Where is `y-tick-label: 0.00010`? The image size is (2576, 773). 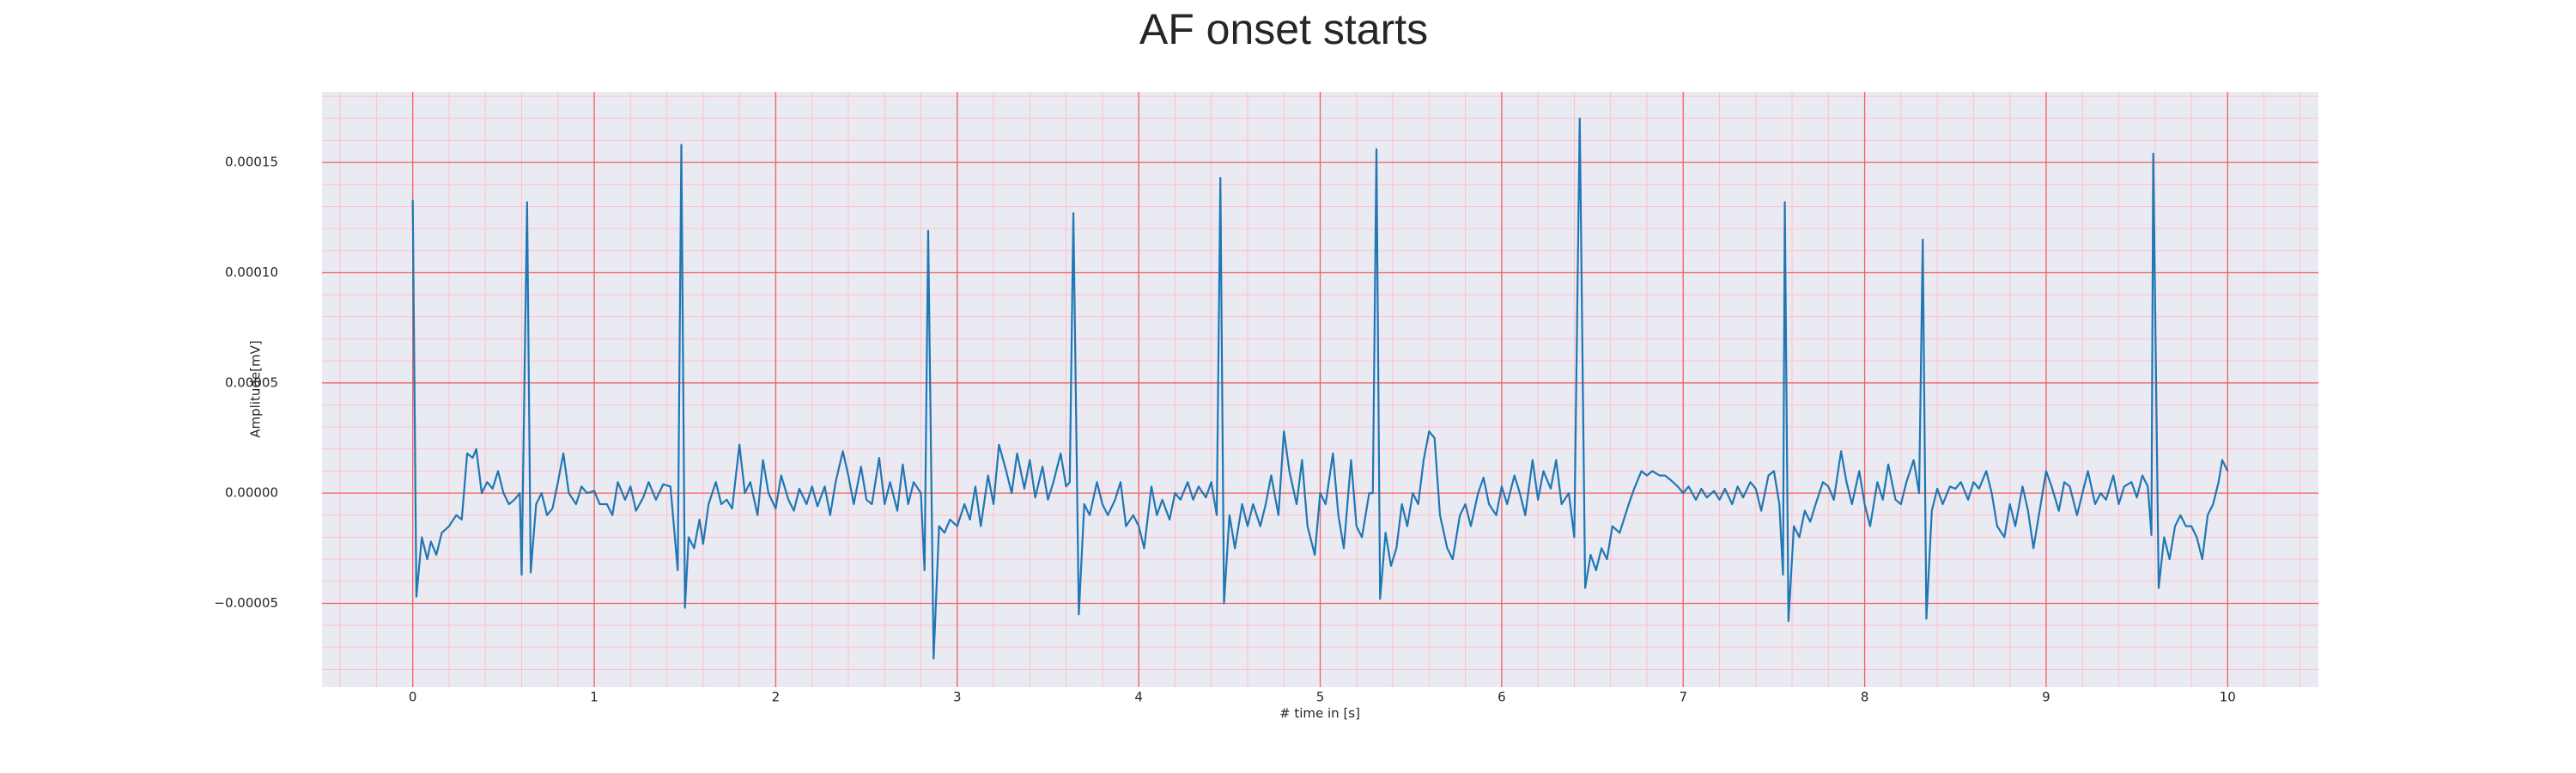
y-tick-label: 0.00010 is located at coordinates (251, 272).